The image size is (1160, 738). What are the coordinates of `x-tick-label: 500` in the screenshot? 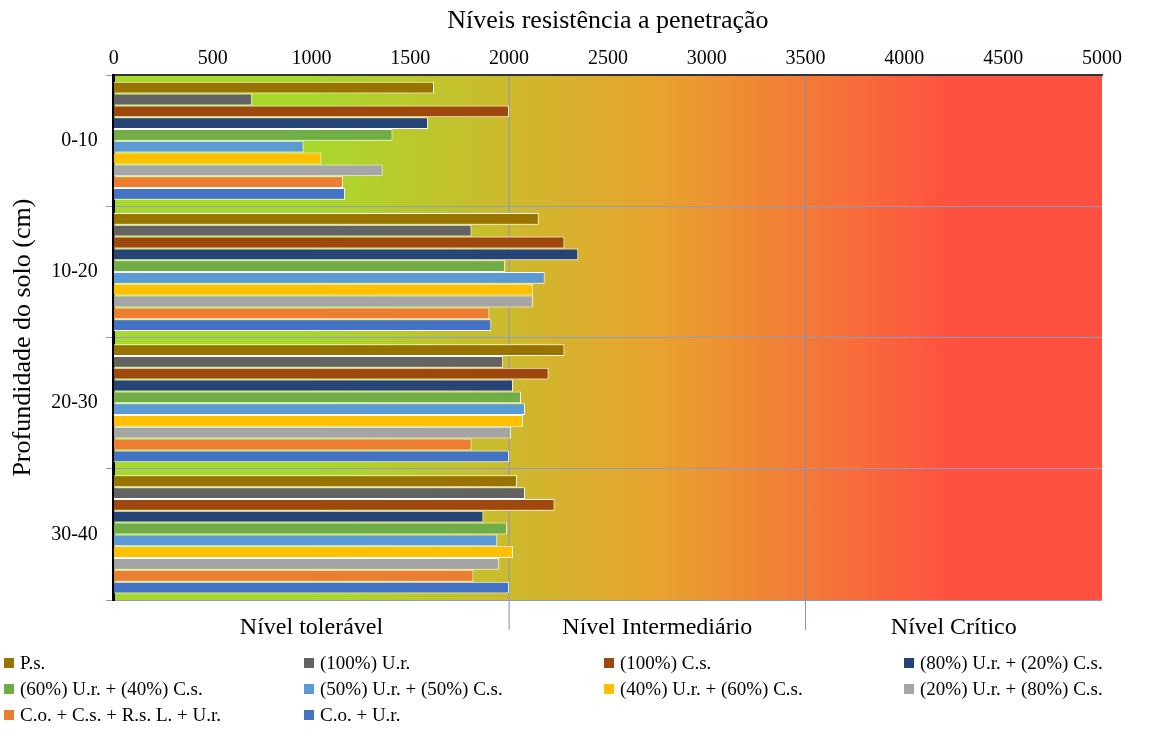 It's located at (212, 57).